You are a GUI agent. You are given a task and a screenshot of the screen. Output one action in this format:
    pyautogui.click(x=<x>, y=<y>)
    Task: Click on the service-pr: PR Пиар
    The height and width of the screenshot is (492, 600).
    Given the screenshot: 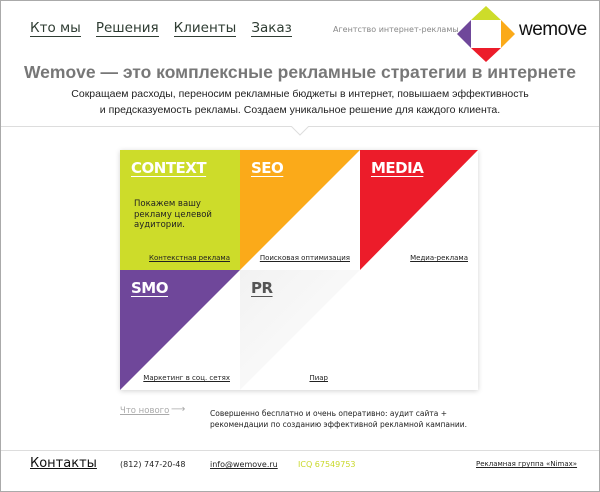 What is the action you would take?
    pyautogui.click(x=300, y=330)
    